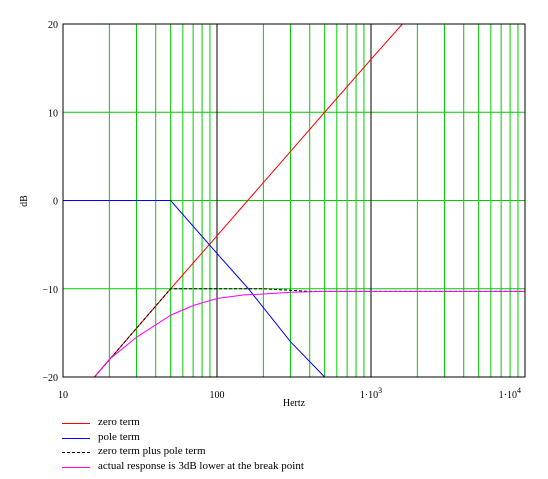  I want to click on y-tick-label: 20, so click(53, 25).